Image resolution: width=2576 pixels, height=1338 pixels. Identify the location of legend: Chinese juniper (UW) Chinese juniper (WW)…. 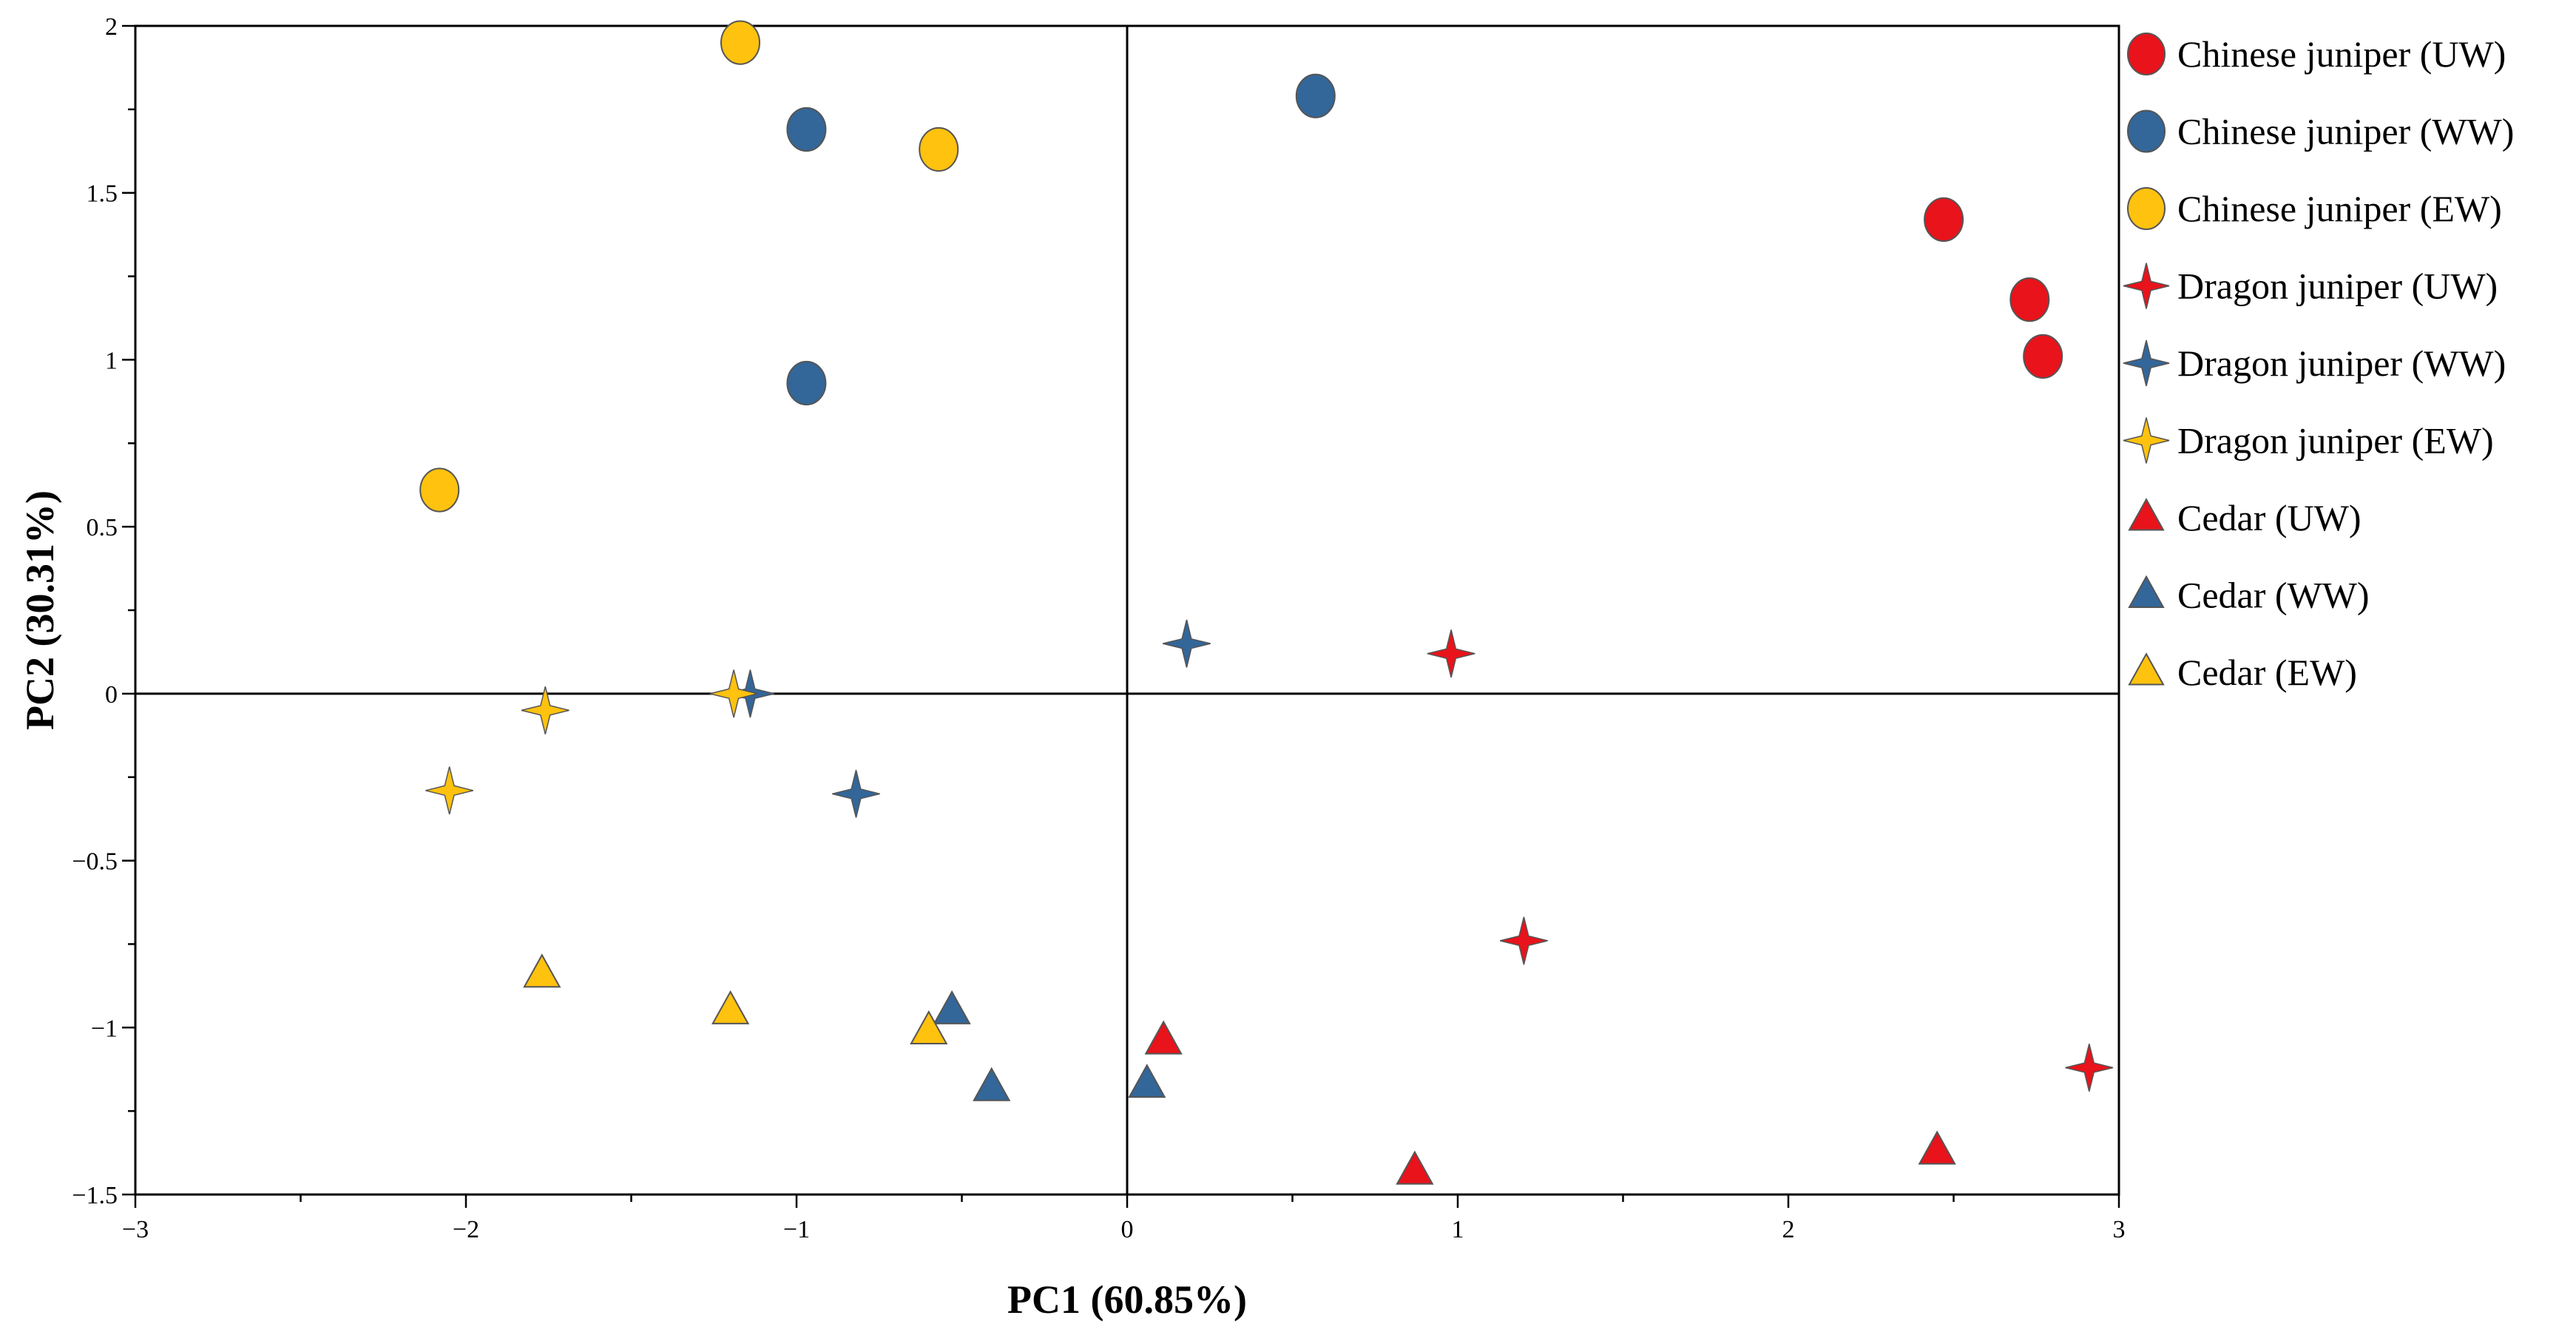
(2318, 363).